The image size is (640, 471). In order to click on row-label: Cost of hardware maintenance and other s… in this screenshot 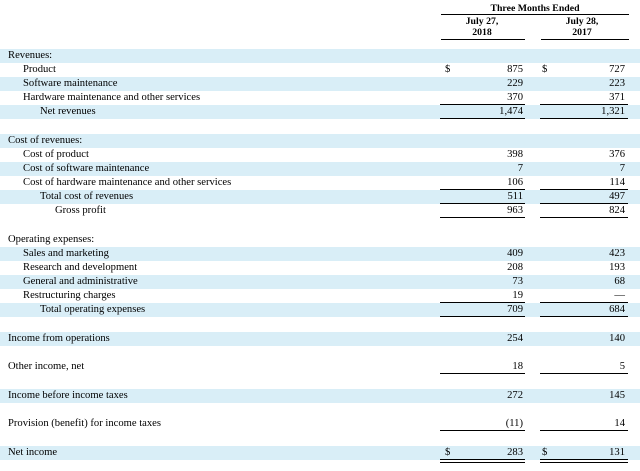, I will do `click(127, 182)`.